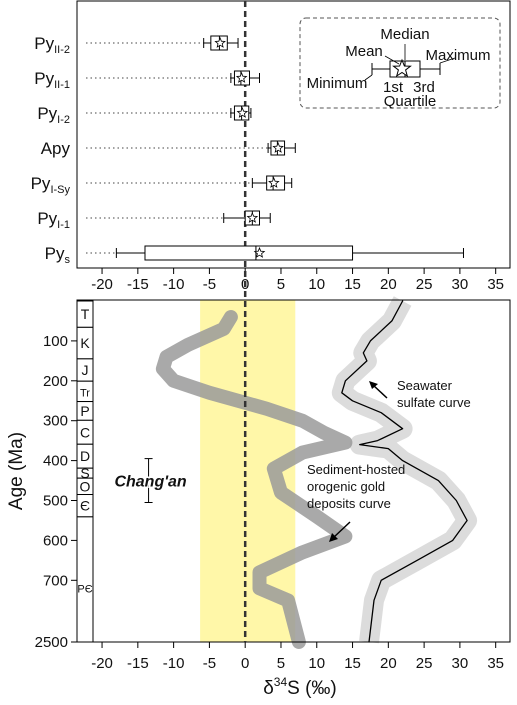 The image size is (517, 705). I want to click on y-tick-label: 400, so click(55, 461).